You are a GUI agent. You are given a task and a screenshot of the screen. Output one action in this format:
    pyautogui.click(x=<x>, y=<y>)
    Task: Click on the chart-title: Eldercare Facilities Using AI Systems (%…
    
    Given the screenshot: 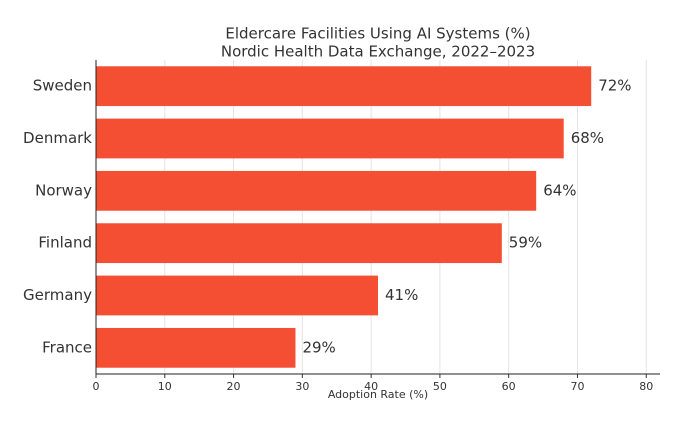 What is the action you would take?
    pyautogui.click(x=377, y=34)
    